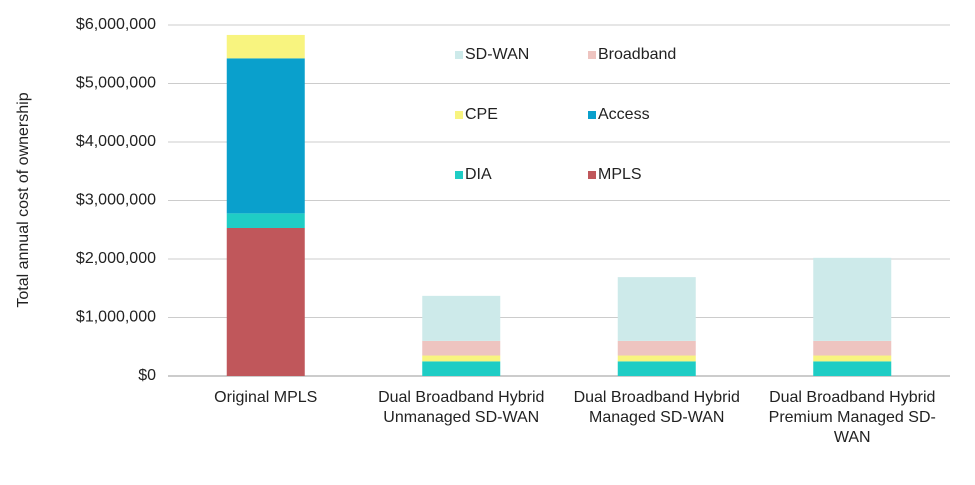  Describe the element at coordinates (461, 407) in the screenshot. I see `x-tick-label: Dual Broadband Hybrid Unmanaged SD-WAN` at that location.